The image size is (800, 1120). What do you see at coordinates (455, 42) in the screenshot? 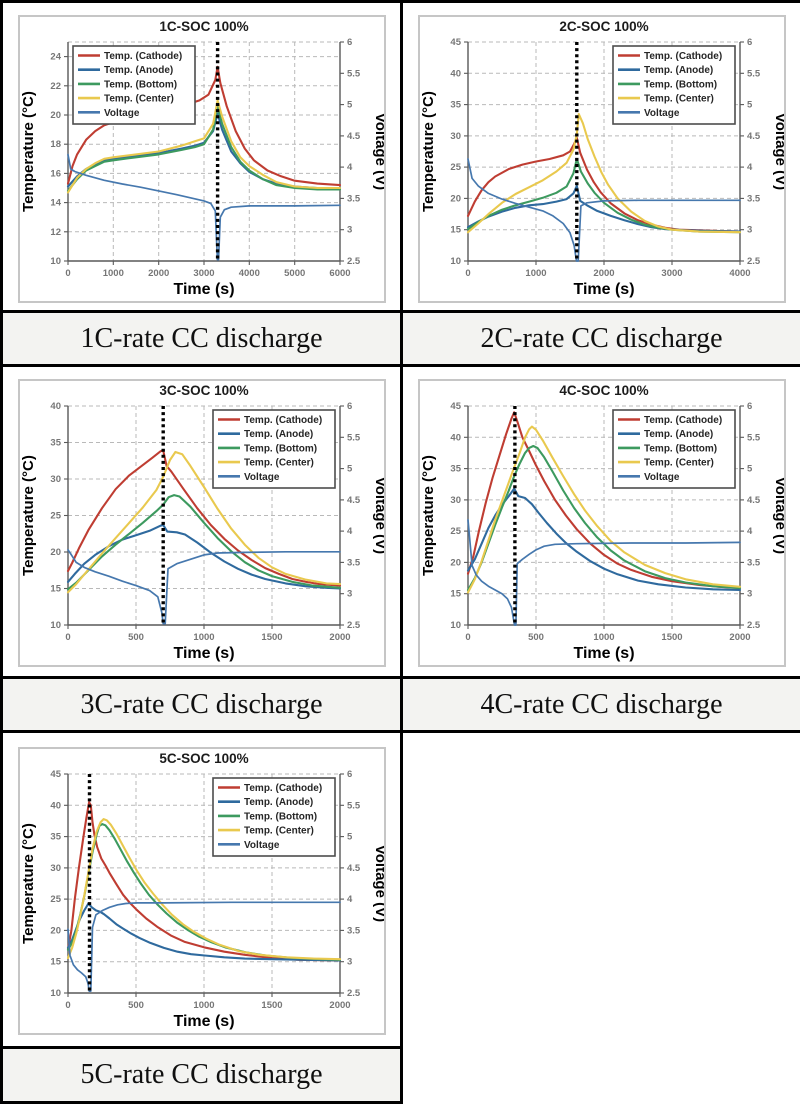
I see `svg-text: 45` at bounding box center [455, 42].